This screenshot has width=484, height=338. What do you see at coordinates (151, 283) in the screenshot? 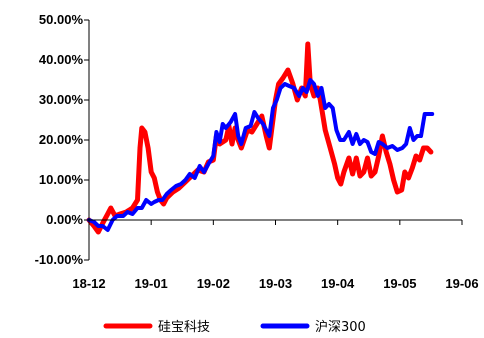
I see `x-tick-label: 19-01` at bounding box center [151, 283].